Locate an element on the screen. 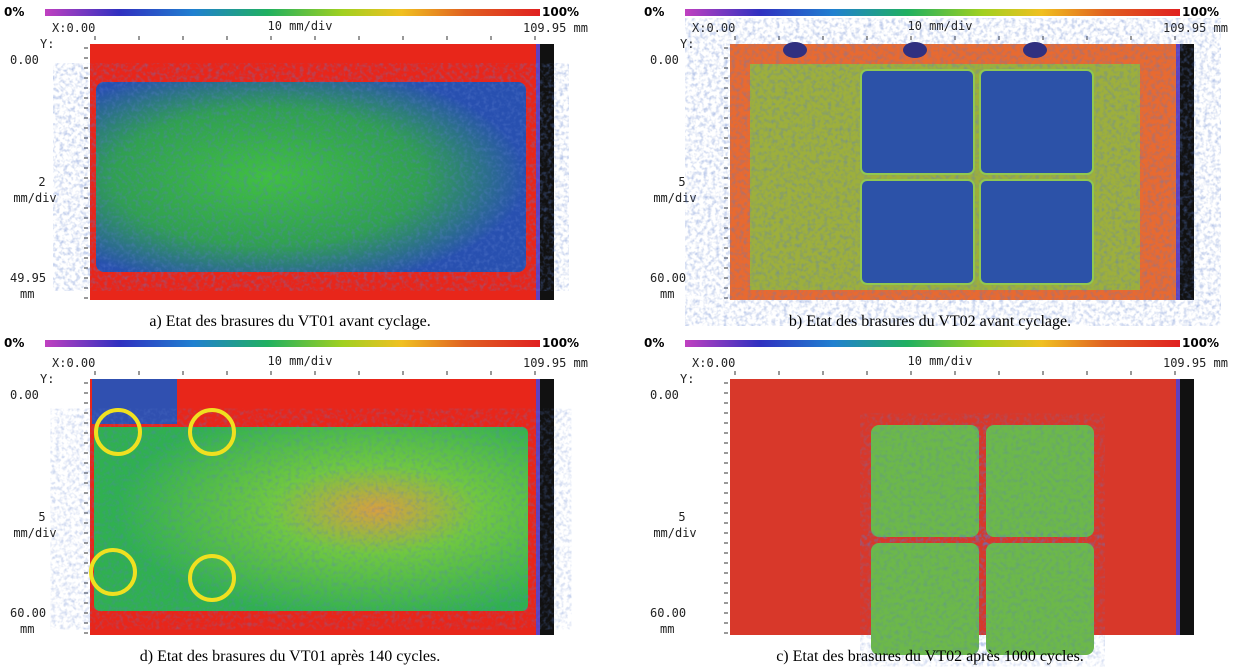 The width and height of the screenshot is (1234, 668). y-scale-value: 2 is located at coordinates (41, 182).